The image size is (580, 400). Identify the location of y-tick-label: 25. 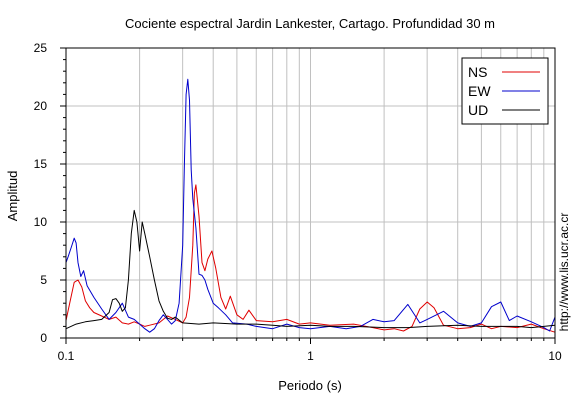
(41, 48).